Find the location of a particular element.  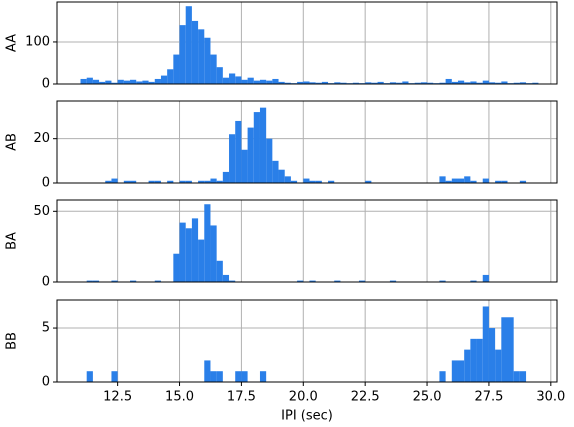

x-tick-label: 17.5 is located at coordinates (241, 397).